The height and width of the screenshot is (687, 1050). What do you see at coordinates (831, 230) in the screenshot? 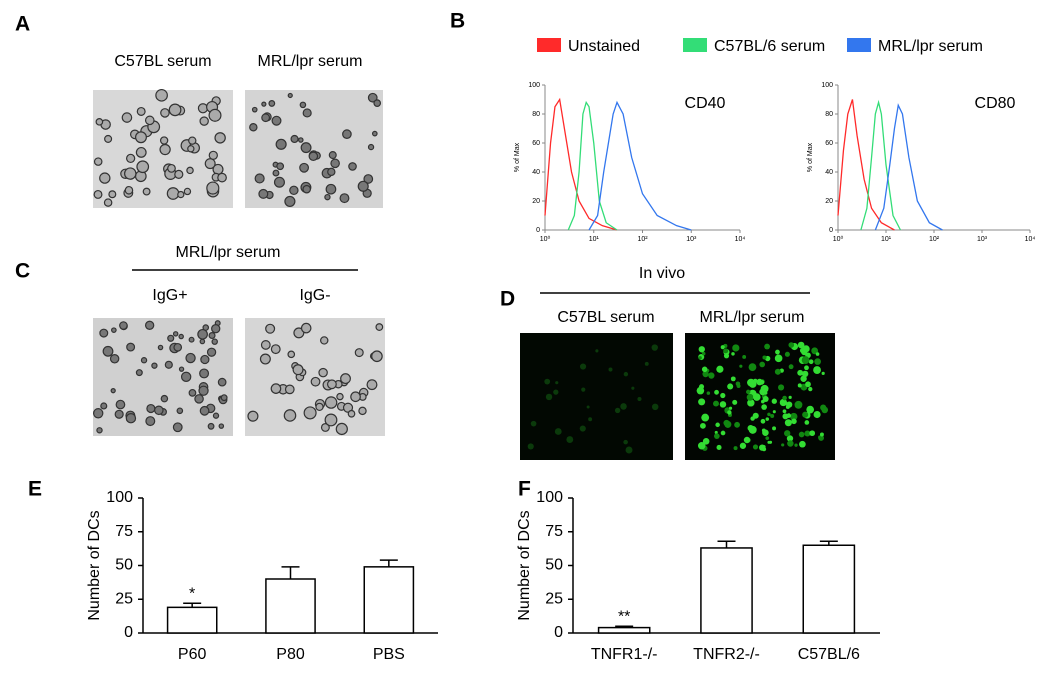
I see `y-tick-label: 0` at bounding box center [831, 230].